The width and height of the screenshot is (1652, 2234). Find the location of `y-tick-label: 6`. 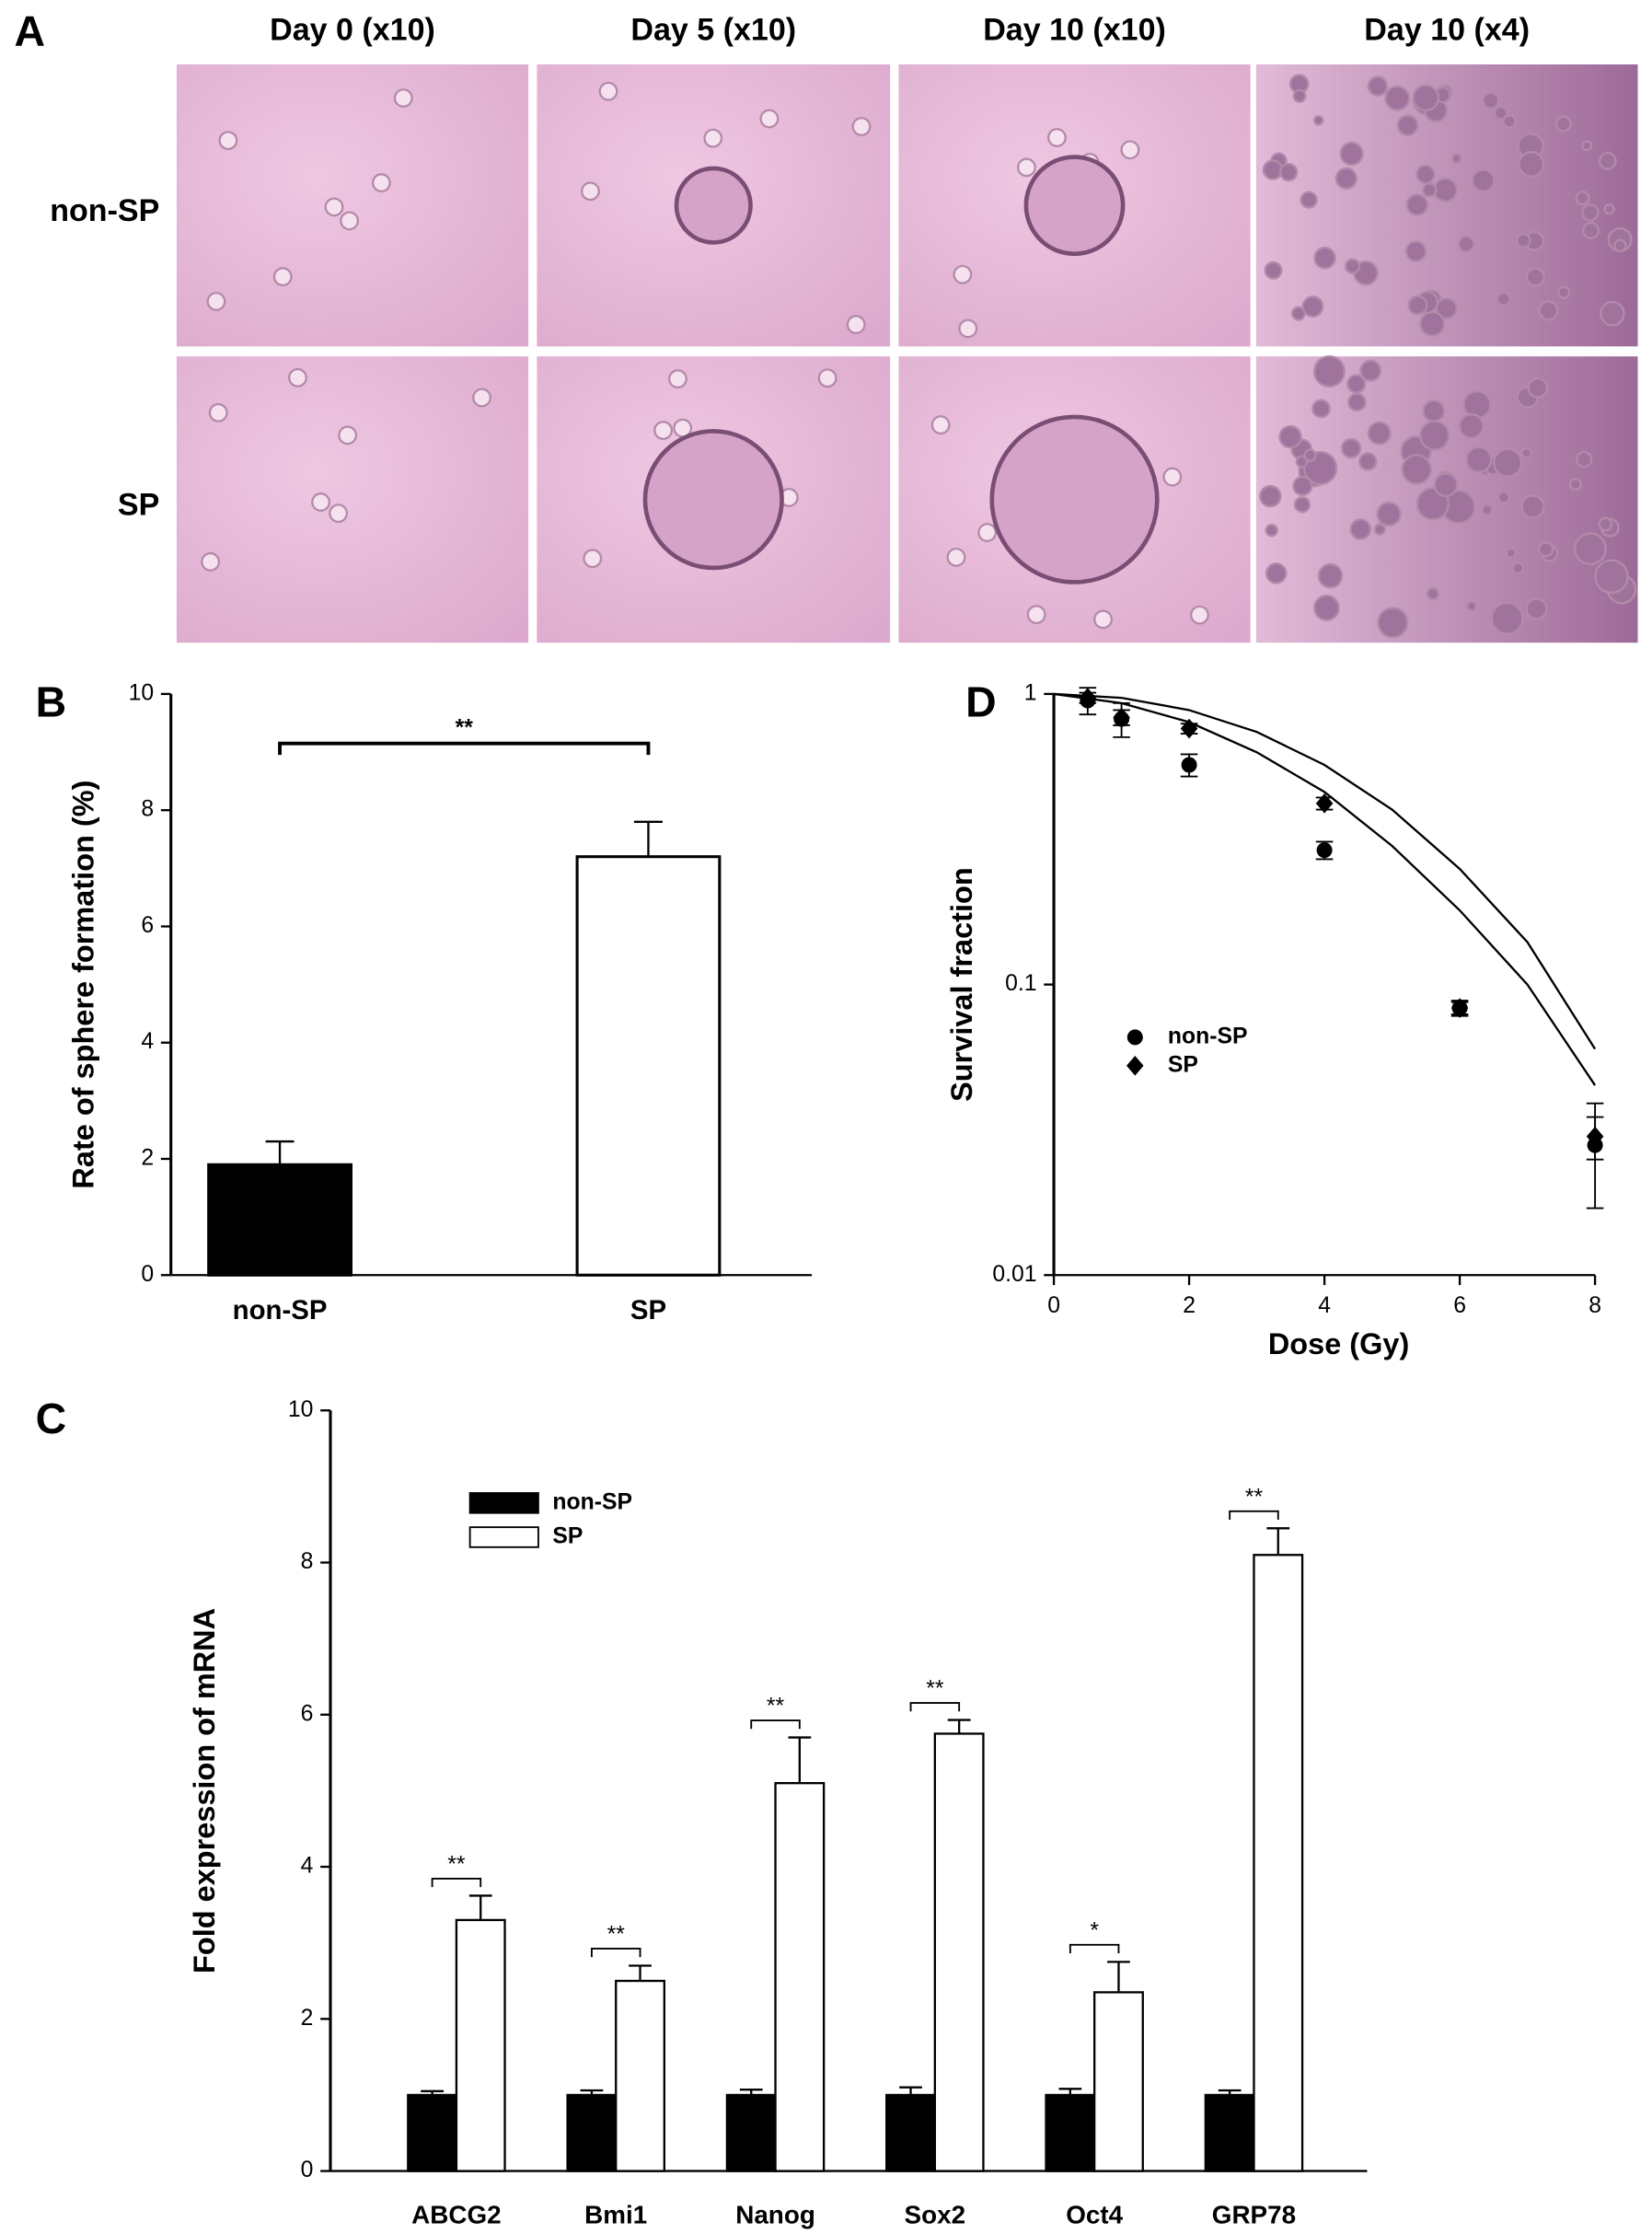

y-tick-label: 6 is located at coordinates (147, 925).